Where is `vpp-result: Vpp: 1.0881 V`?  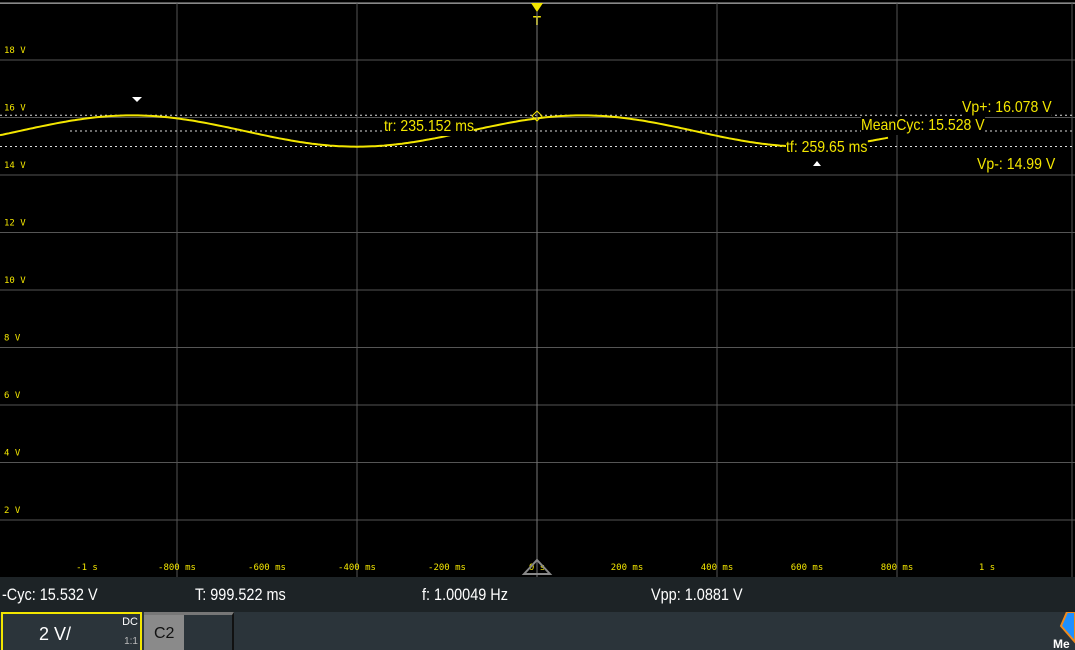 vpp-result: Vpp: 1.0881 V is located at coordinates (697, 594).